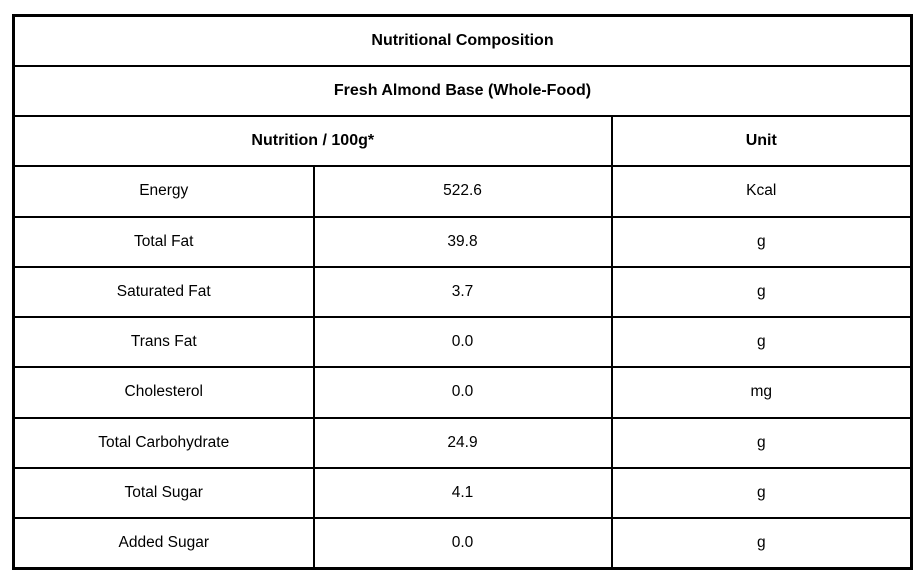 The width and height of the screenshot is (922, 584). I want to click on table-row: Saturated Fat 3.7 g, so click(462, 292).